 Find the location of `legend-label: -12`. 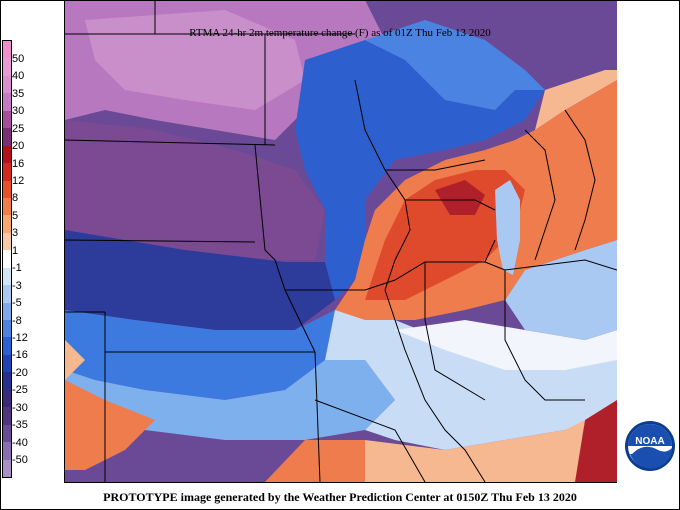

legend-label: -12 is located at coordinates (20, 337).